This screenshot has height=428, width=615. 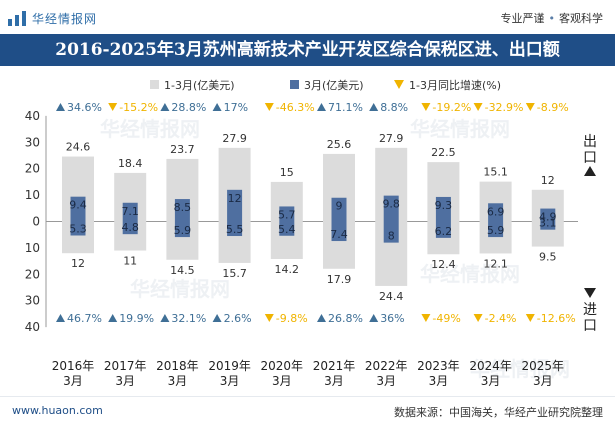 What do you see at coordinates (438, 366) in the screenshot?
I see `x-tick-label-year-7: 2023年` at bounding box center [438, 366].